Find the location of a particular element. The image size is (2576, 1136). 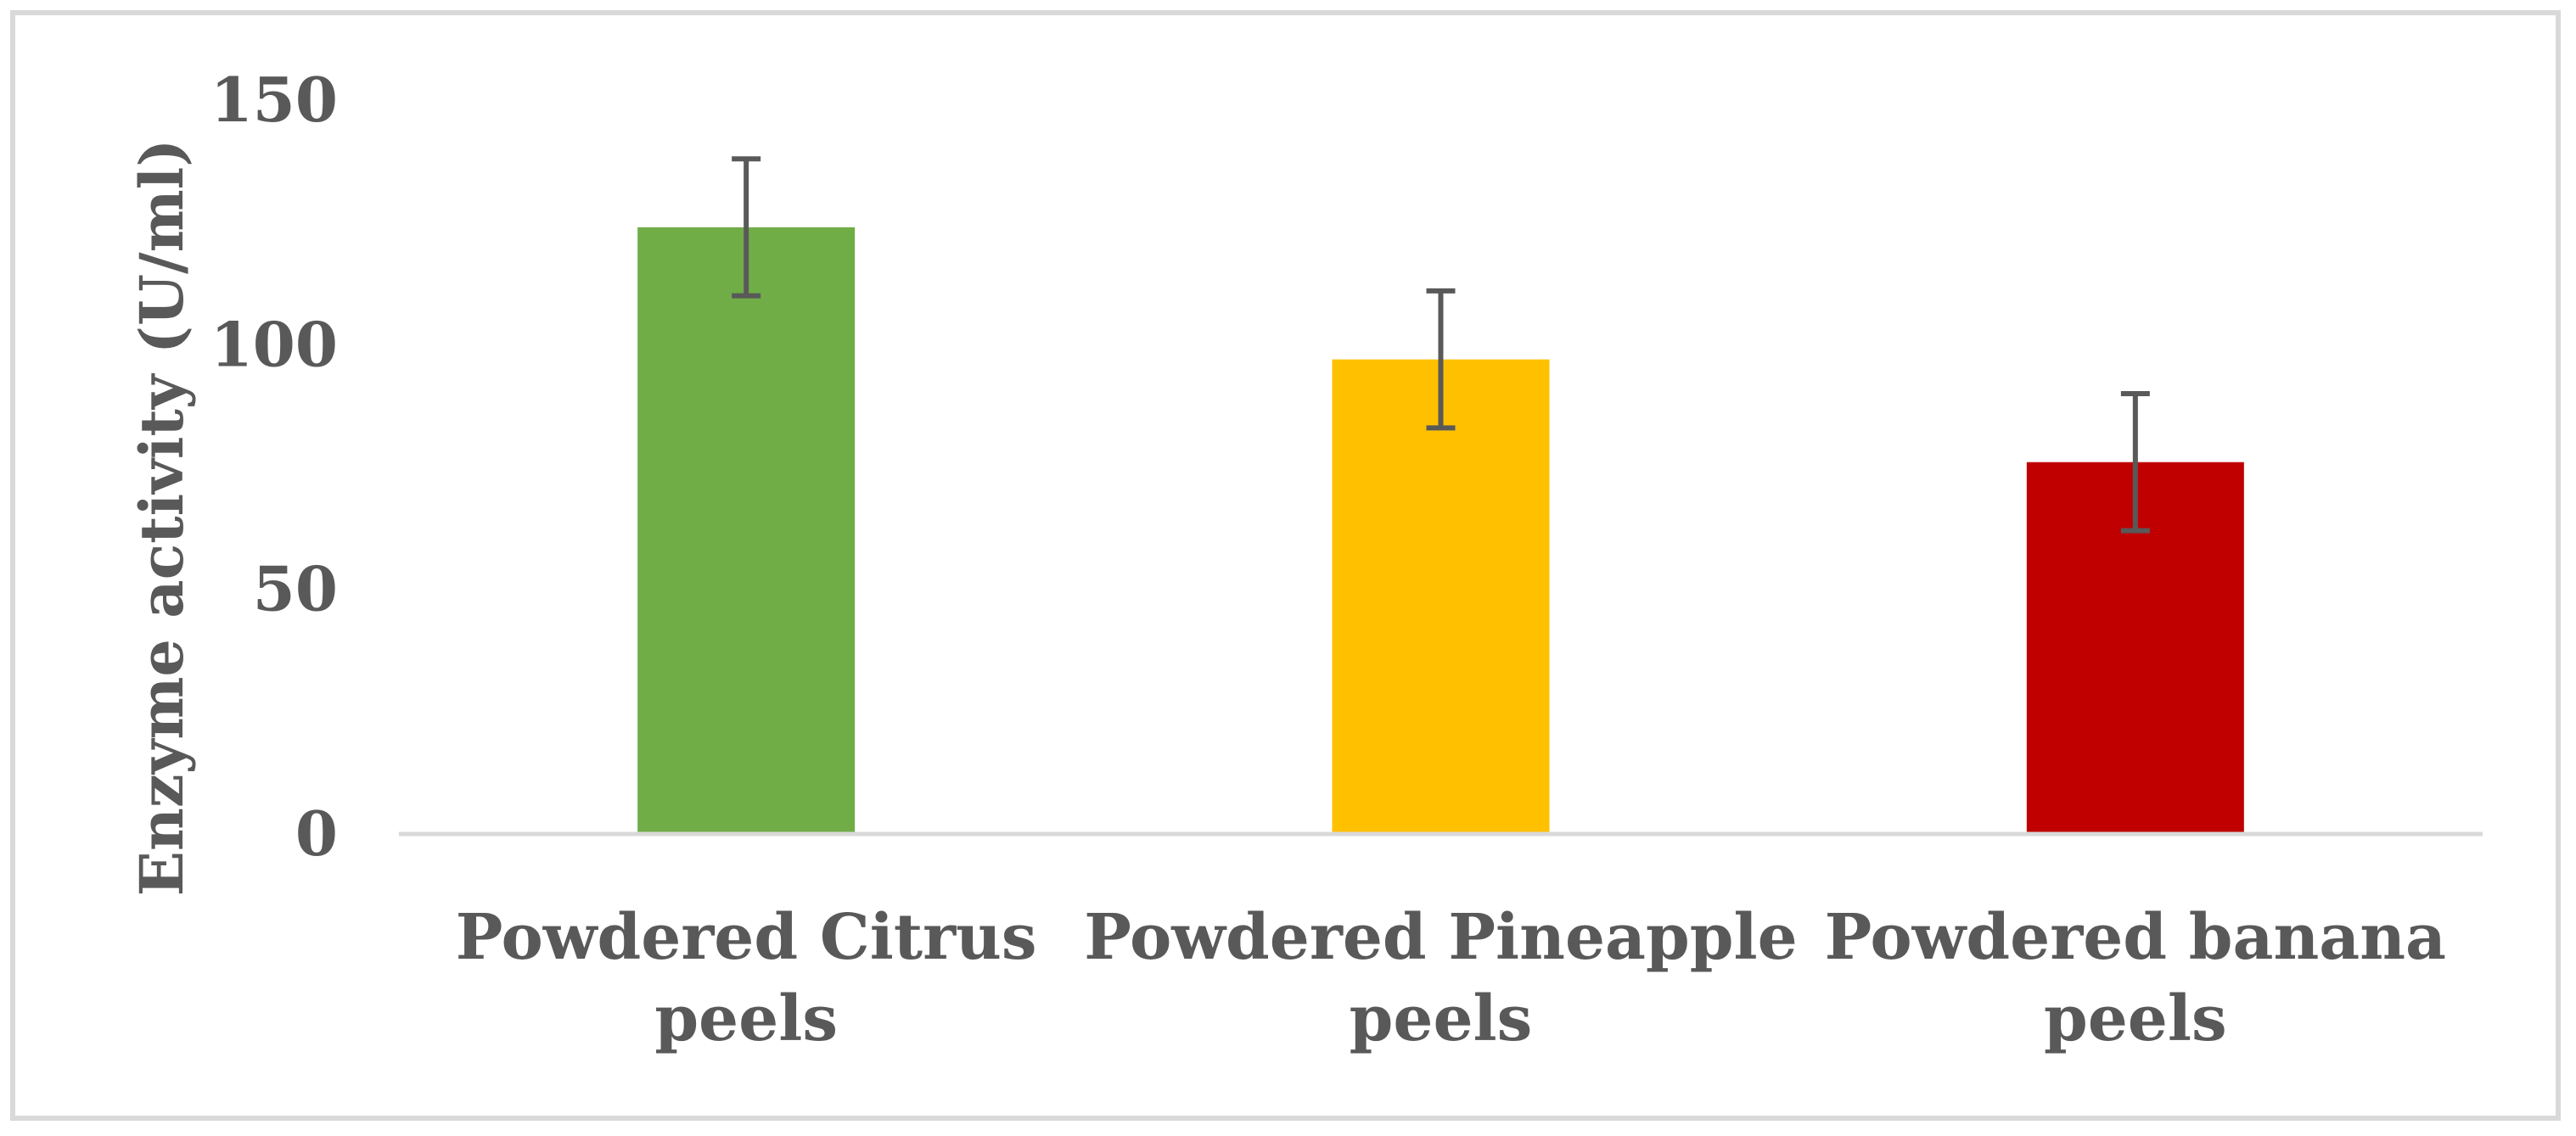

y-axis-title: Enzyme activity (U/ml) is located at coordinates (161, 518).